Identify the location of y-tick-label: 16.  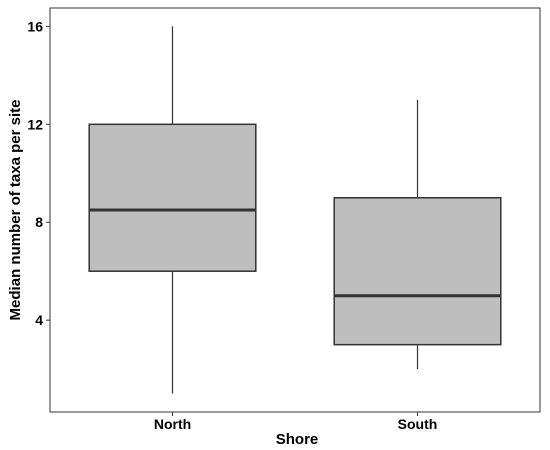
(35, 26).